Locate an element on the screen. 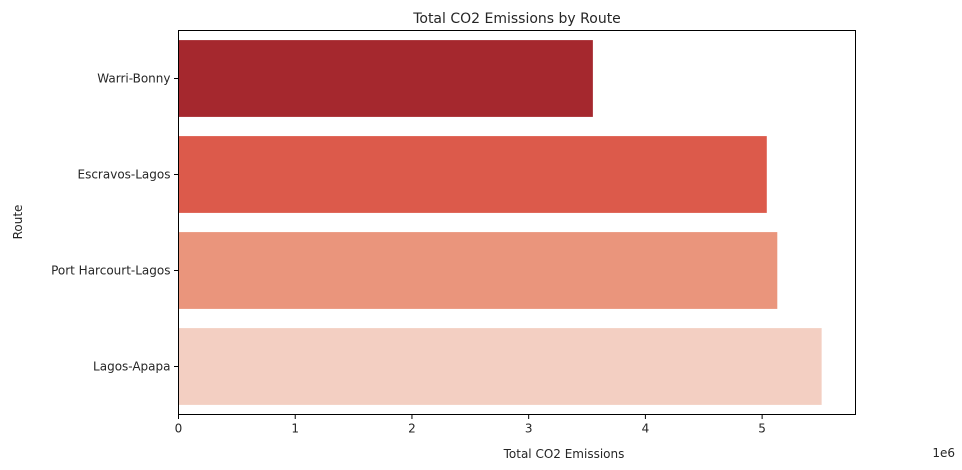 This screenshot has height=470, width=962. chart-title: Total CO2 Emissions by Route is located at coordinates (516, 19).